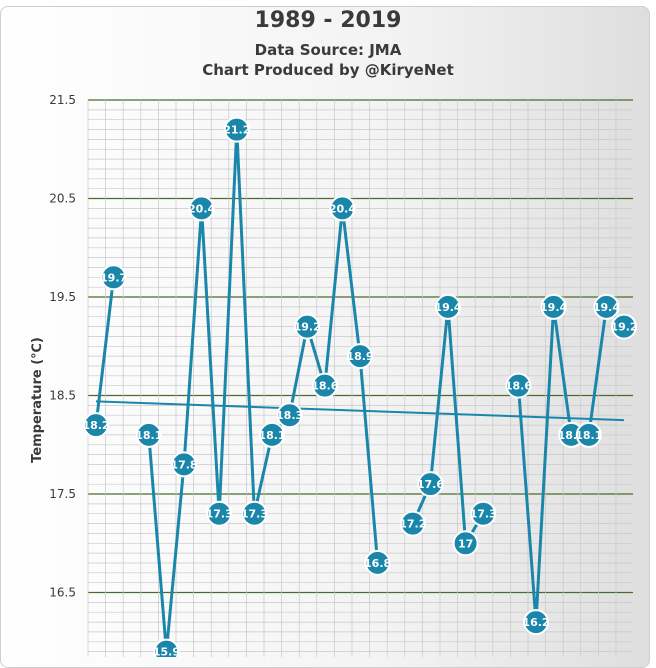 This screenshot has height=668, width=656. Describe the element at coordinates (62, 593) in the screenshot. I see `y-tick-label: 16.5` at that location.